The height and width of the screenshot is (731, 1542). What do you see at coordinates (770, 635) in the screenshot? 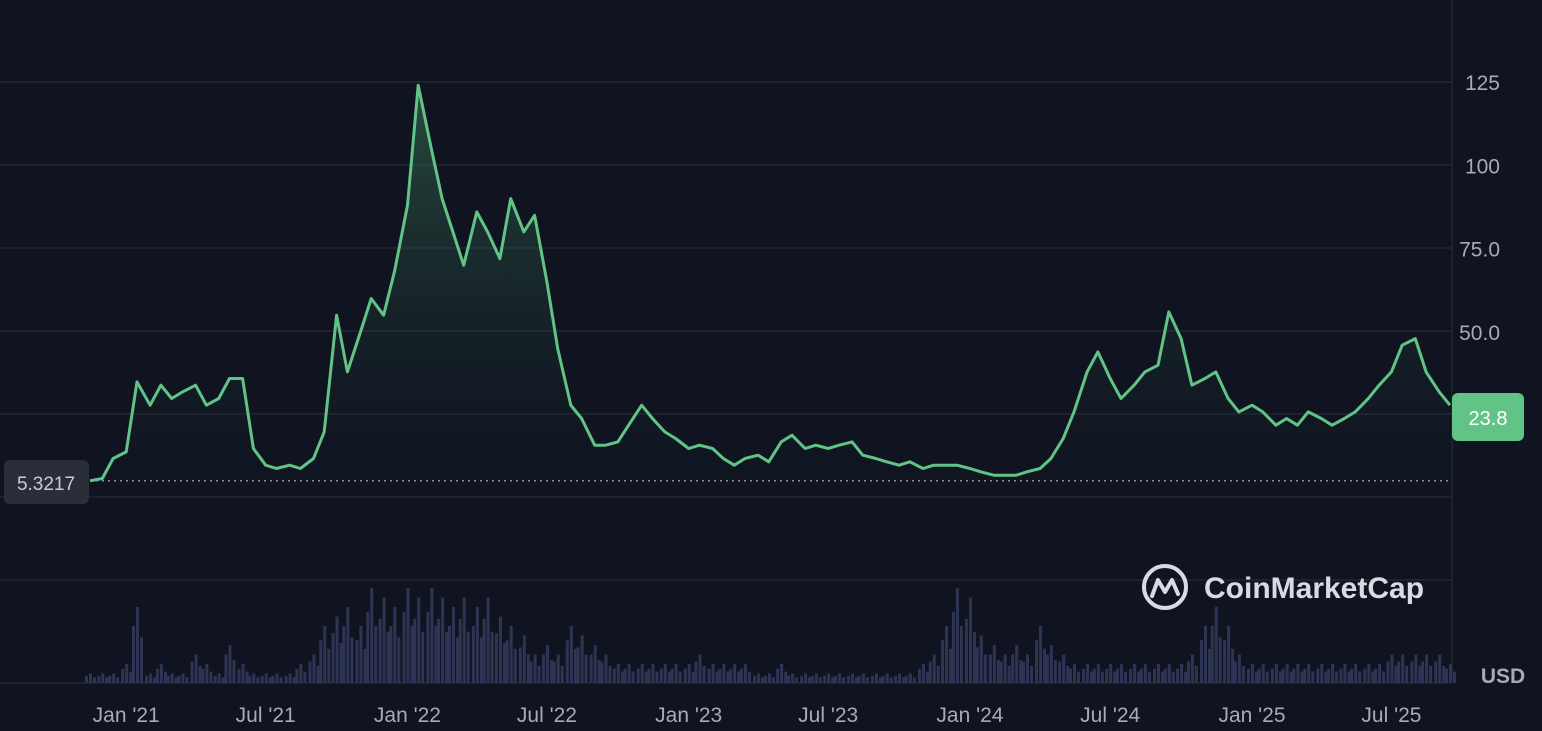
I see `volume-bars` at bounding box center [770, 635].